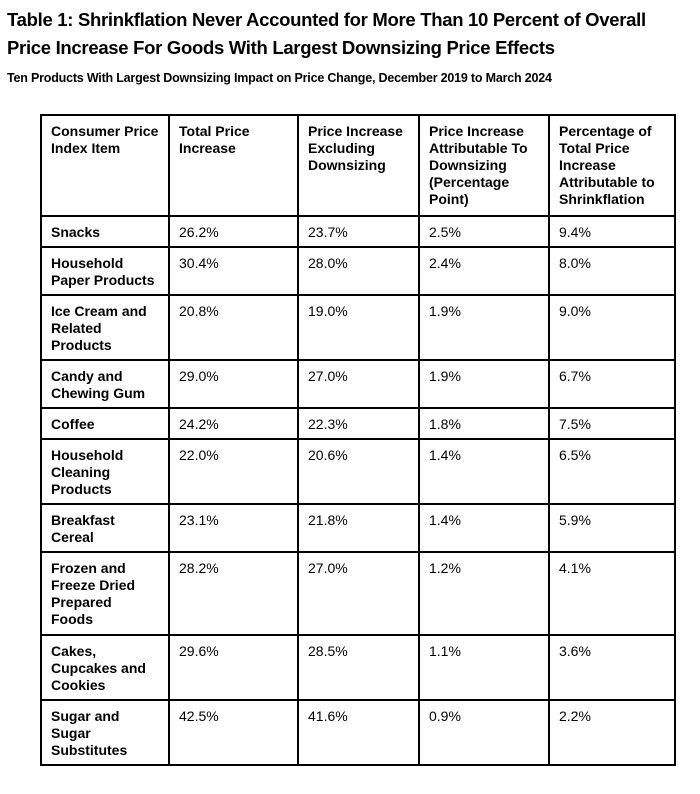 The width and height of the screenshot is (700, 794). I want to click on cell-shrinkflation-share: 7.5%, so click(612, 423).